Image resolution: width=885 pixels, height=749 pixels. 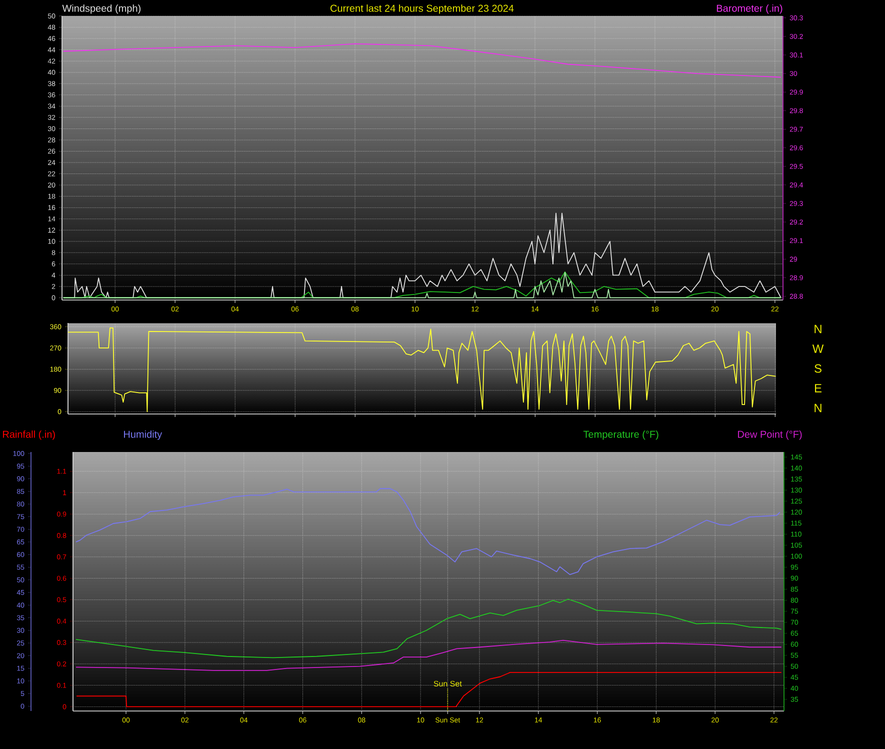 I want to click on text: Temperature (°F), so click(x=620, y=435).